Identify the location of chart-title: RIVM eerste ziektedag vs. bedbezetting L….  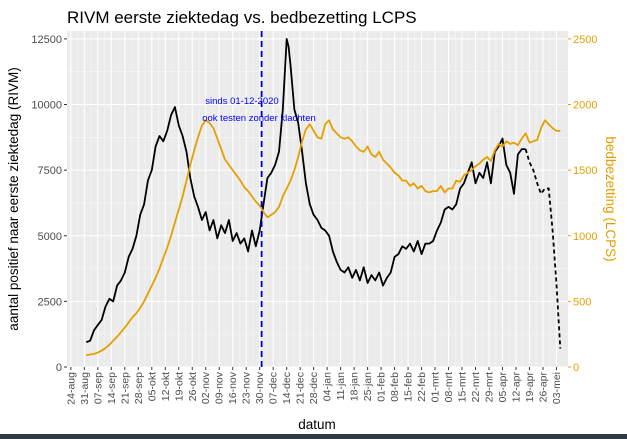
(242, 17).